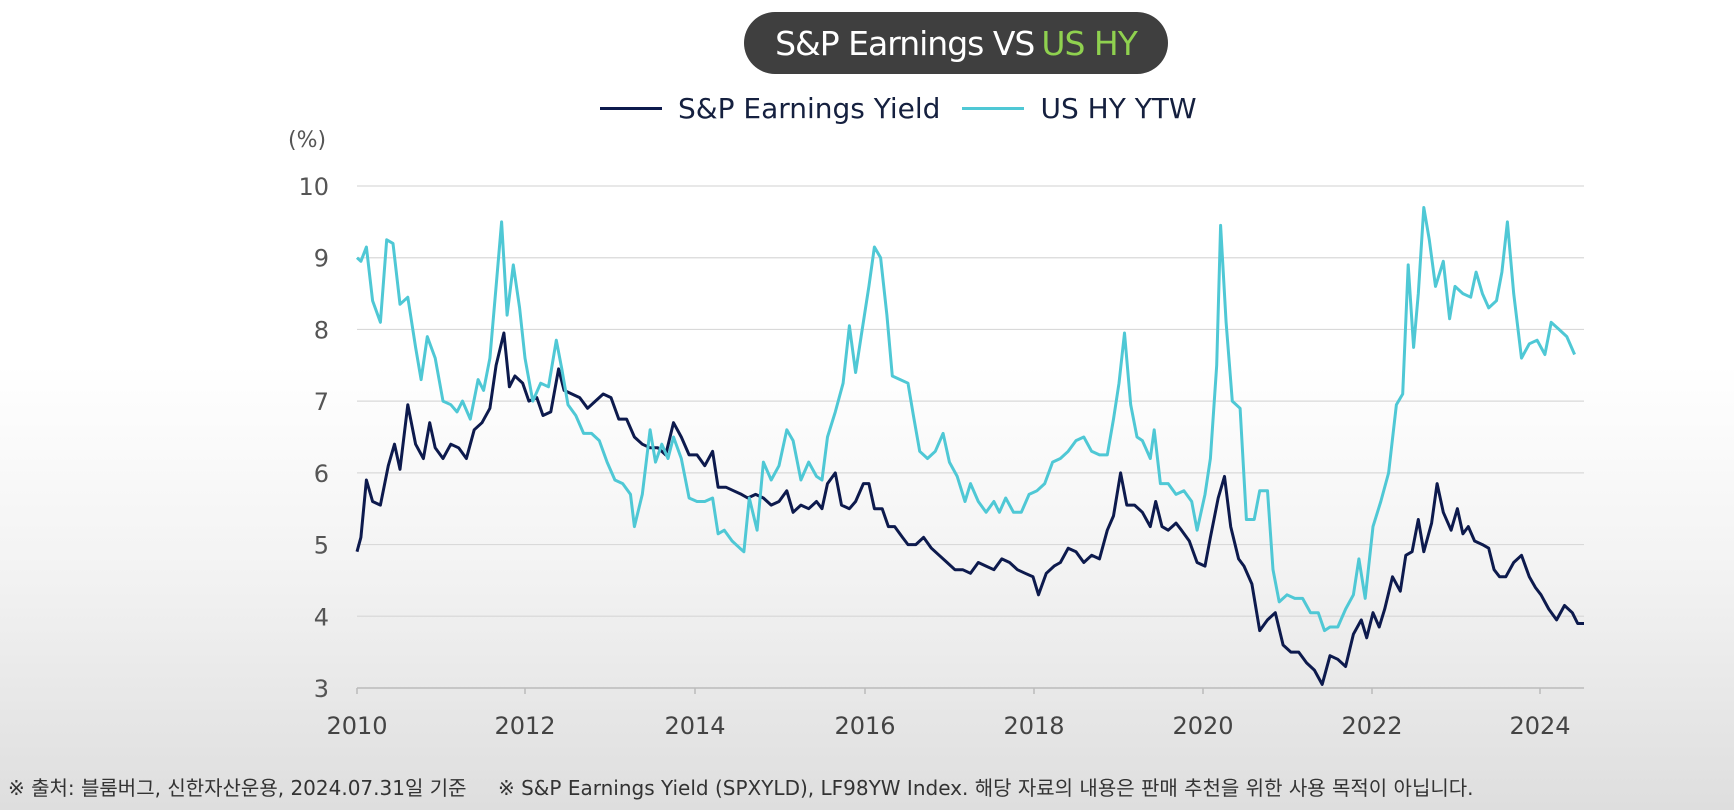 This screenshot has width=1734, height=810. Describe the element at coordinates (307, 140) in the screenshot. I see `y-axis-unit-label: (%)` at that location.